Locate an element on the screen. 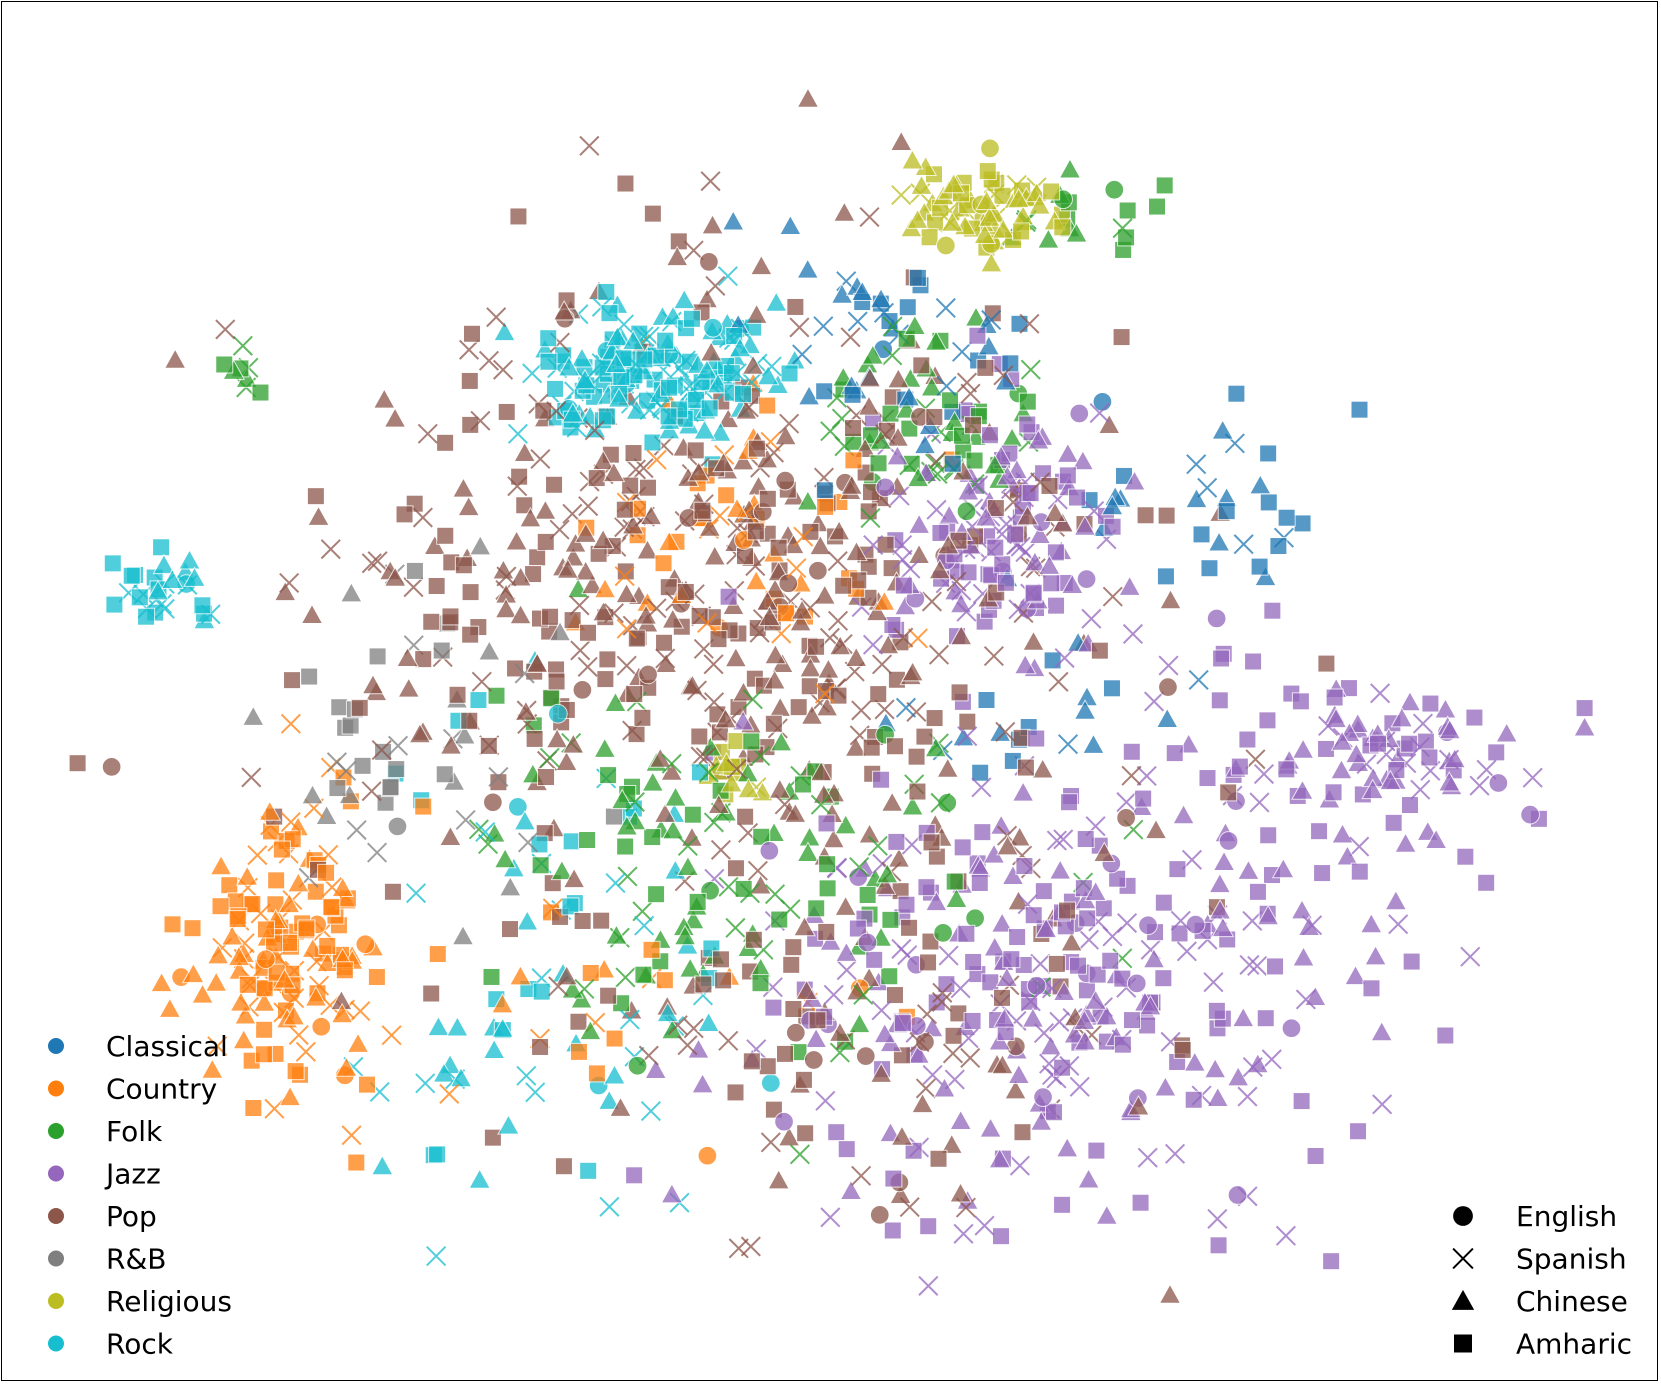  data-point-jazz-english is located at coordinates (1136, 983).